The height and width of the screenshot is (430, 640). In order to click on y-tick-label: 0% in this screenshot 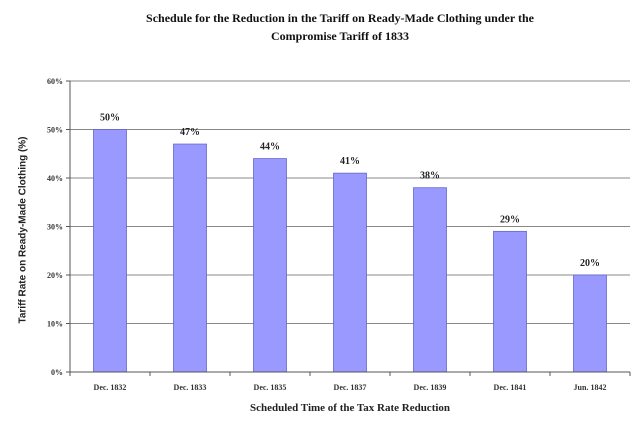, I will do `click(57, 372)`.